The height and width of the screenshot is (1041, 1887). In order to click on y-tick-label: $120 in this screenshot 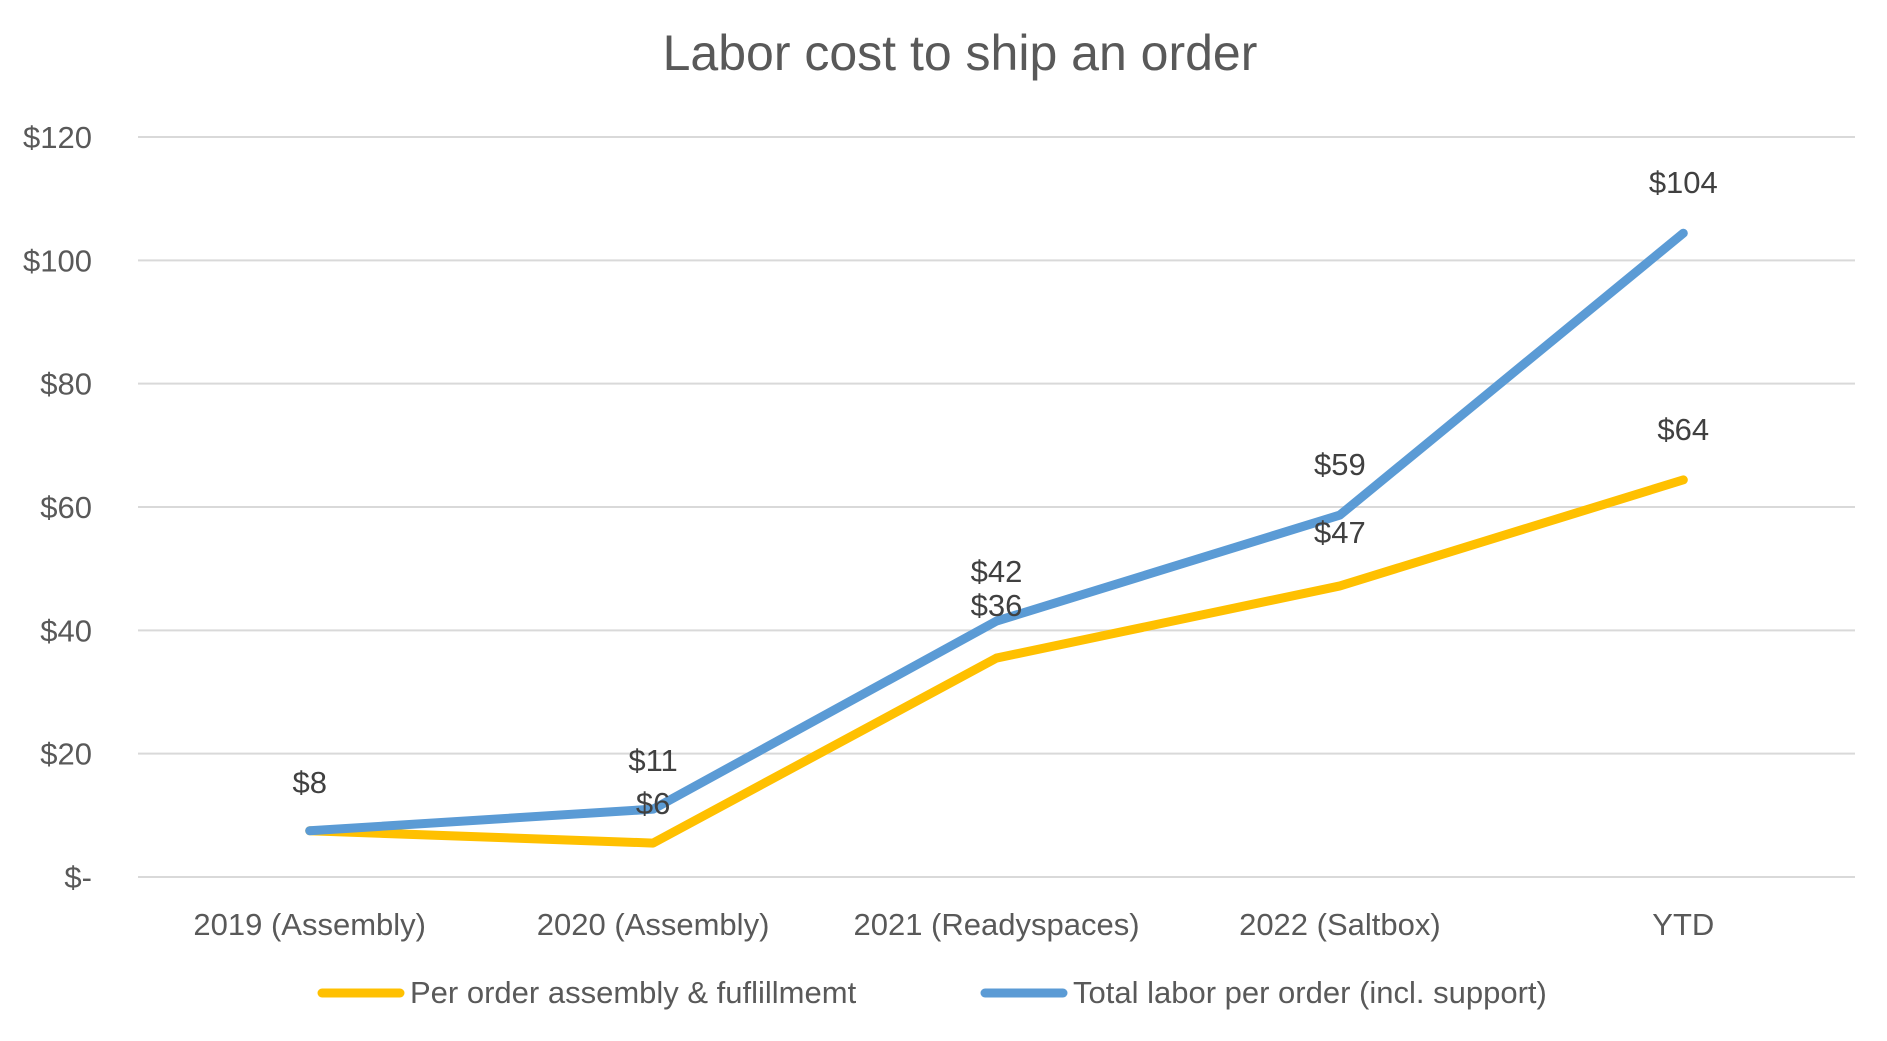, I will do `click(57, 137)`.